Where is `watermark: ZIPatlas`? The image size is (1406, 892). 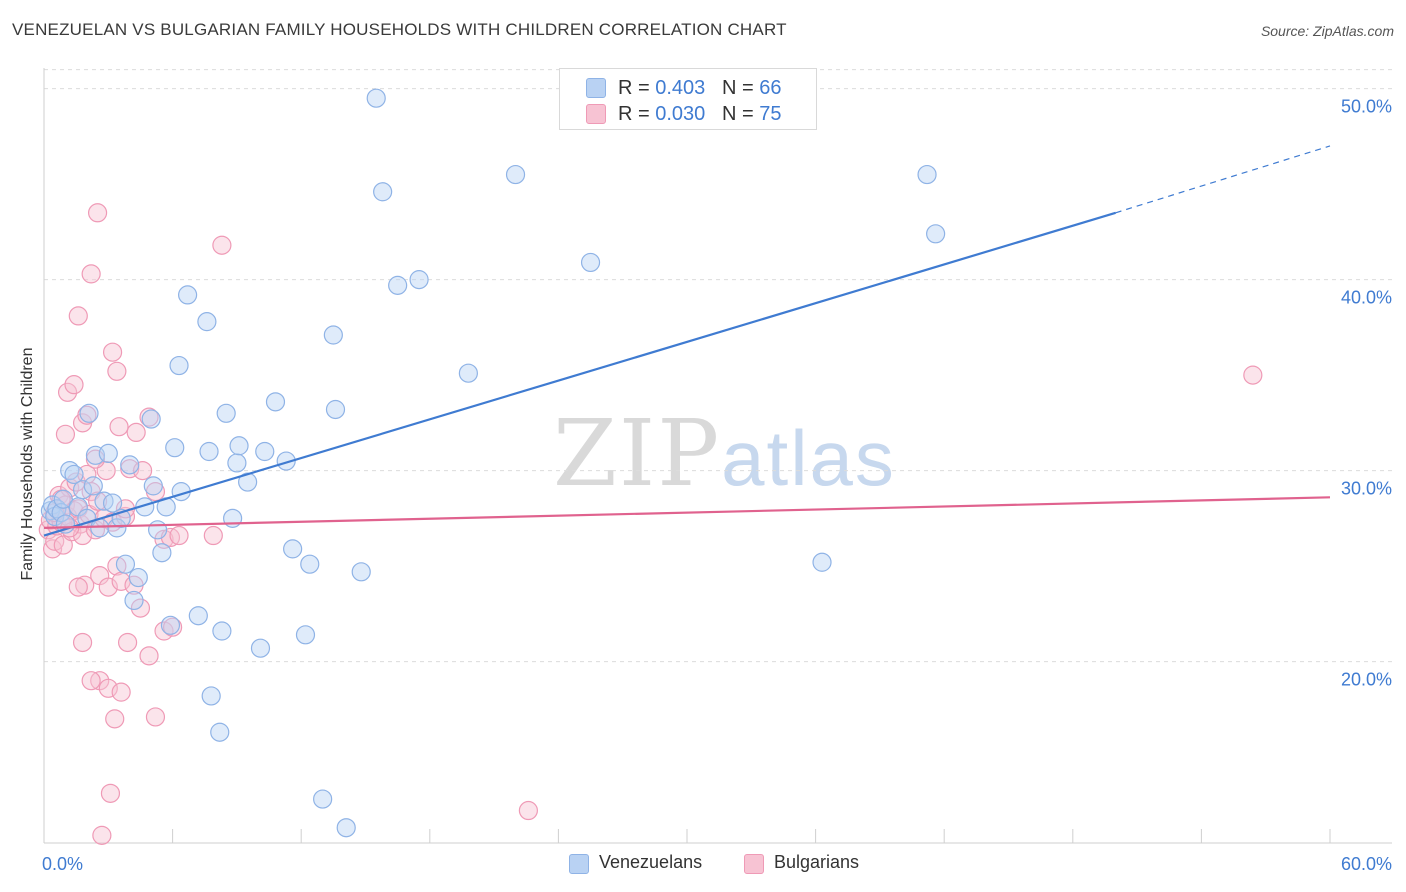 watermark: ZIPatlas is located at coordinates (724, 453).